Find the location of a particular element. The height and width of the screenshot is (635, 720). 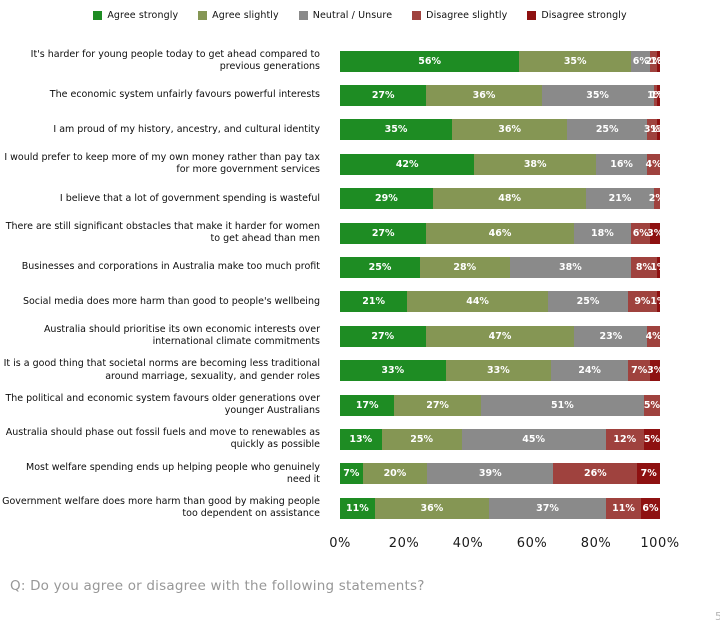

stacked-bar: 13% 25% 45% 12% 5% is located at coordinates (500, 439).